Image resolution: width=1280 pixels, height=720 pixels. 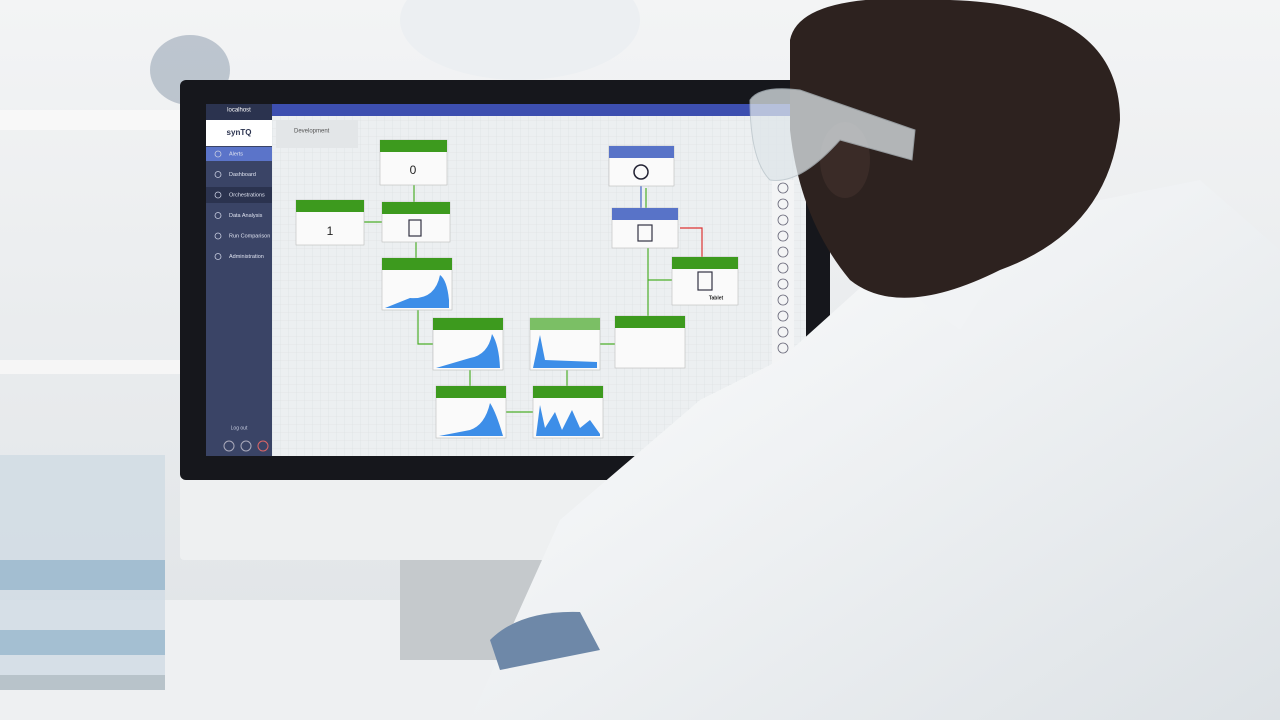 What do you see at coordinates (716, 298) in the screenshot?
I see `node-value: Tablet` at bounding box center [716, 298].